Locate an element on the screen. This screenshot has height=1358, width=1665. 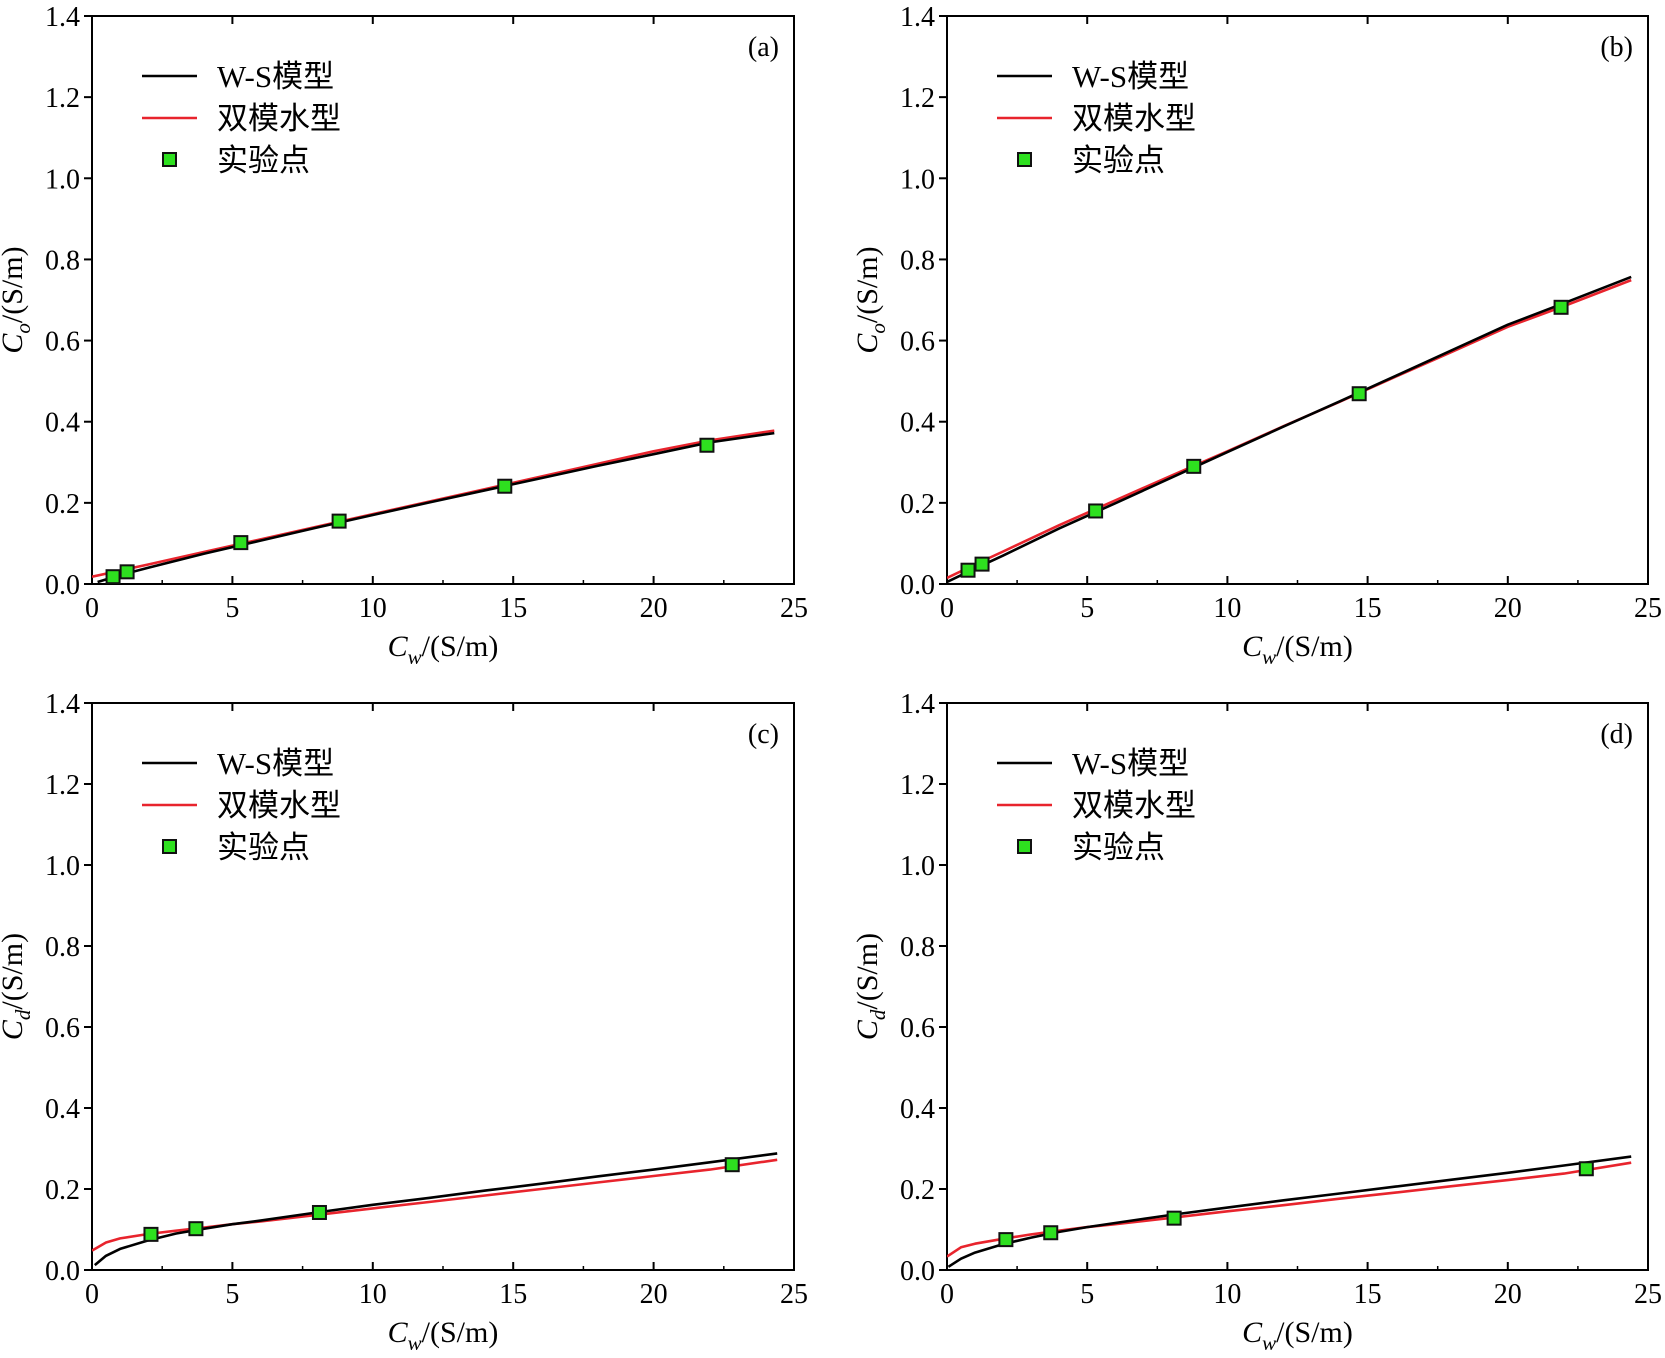
panel-label: (c) is located at coordinates (763, 734).